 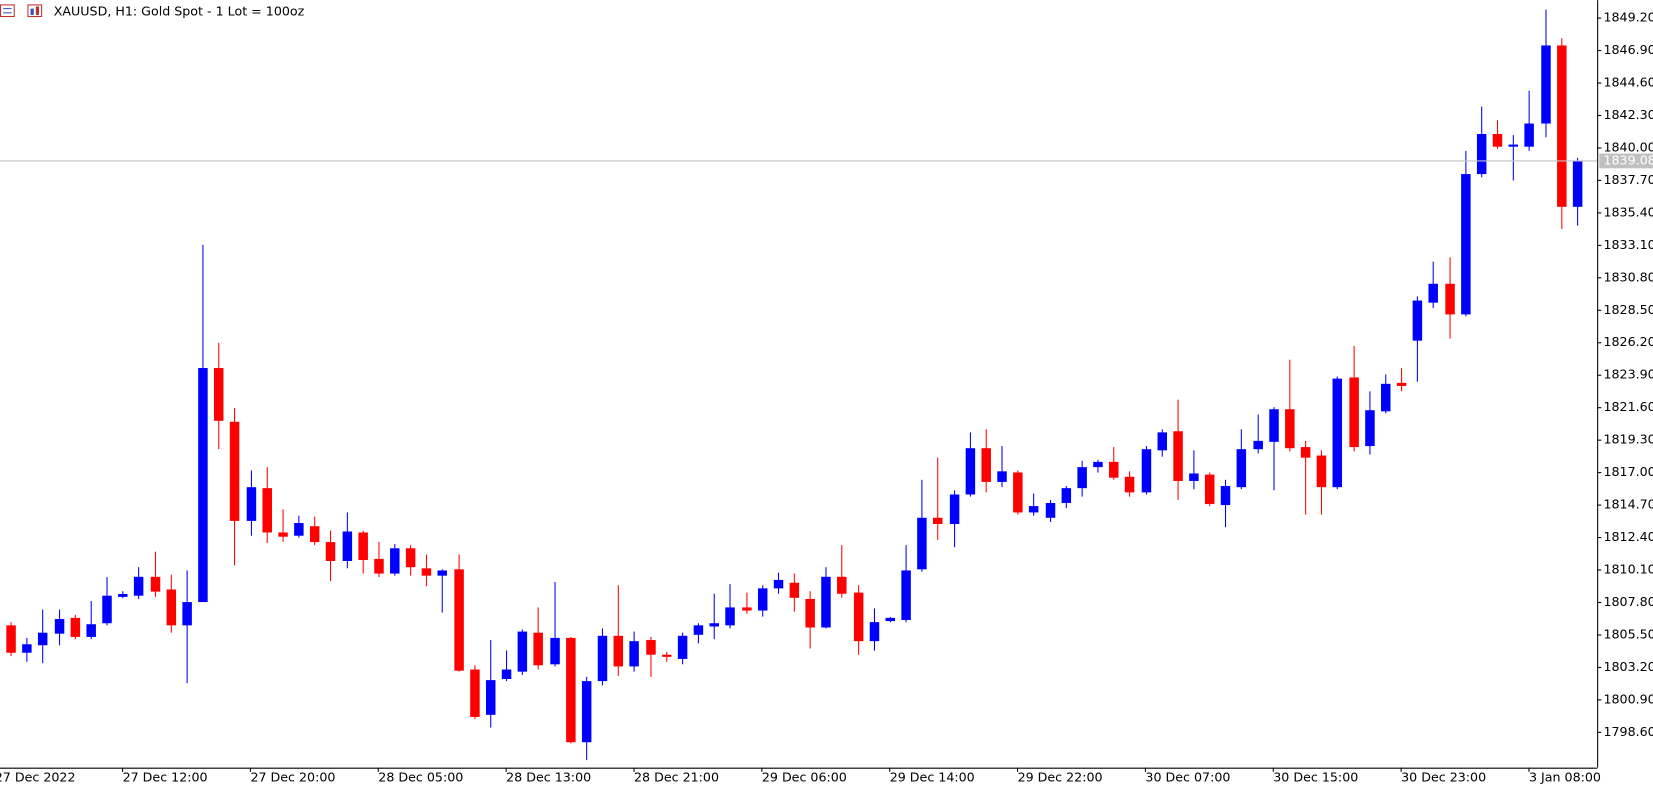 I want to click on y-tick-label: 1800.90, so click(x=1628, y=698).